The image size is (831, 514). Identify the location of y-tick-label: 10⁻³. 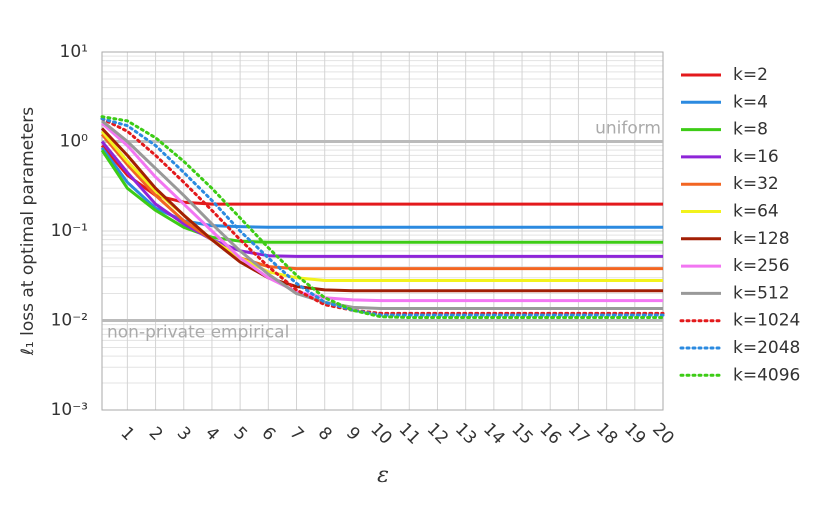
(69, 410).